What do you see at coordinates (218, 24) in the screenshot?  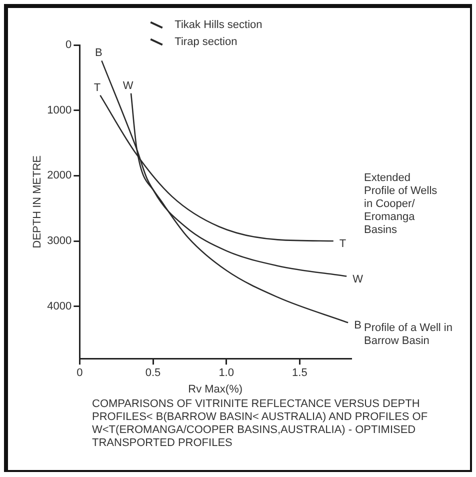 I see `legend-label: Tikak Hills section` at bounding box center [218, 24].